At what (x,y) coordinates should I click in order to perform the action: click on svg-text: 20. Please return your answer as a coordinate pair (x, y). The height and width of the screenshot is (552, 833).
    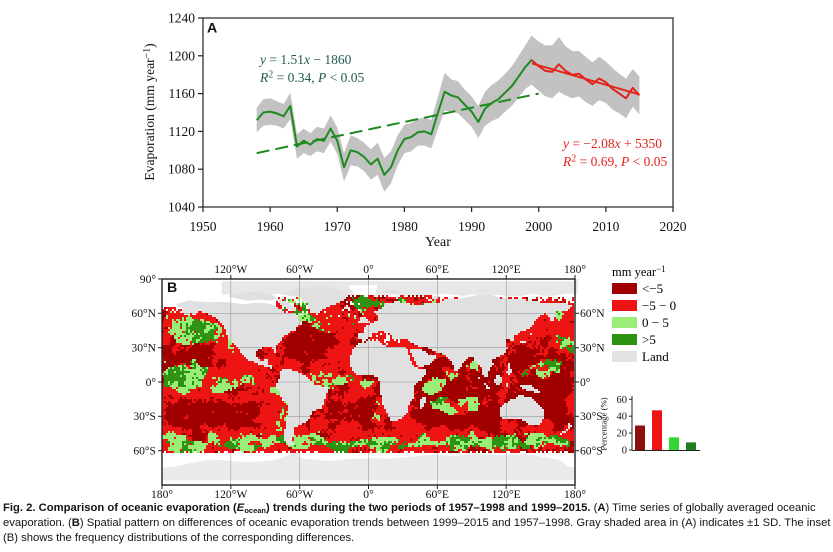
    Looking at the image, I should click on (622, 434).